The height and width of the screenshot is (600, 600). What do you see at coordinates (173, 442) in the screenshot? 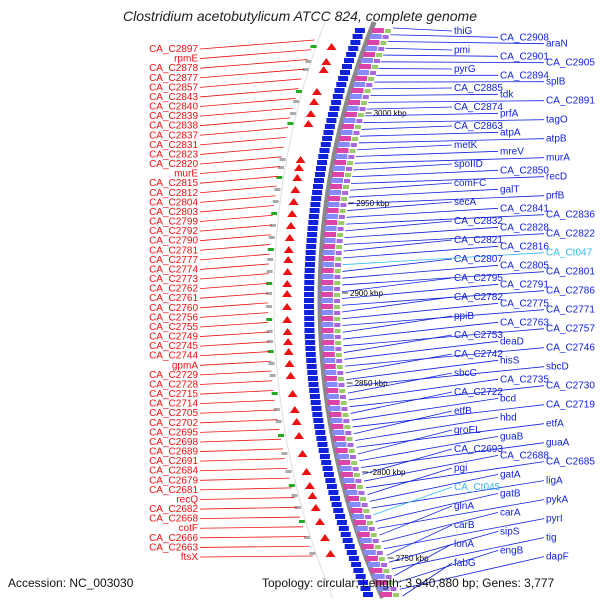
I see `gene-label: CA_C2698` at bounding box center [173, 442].